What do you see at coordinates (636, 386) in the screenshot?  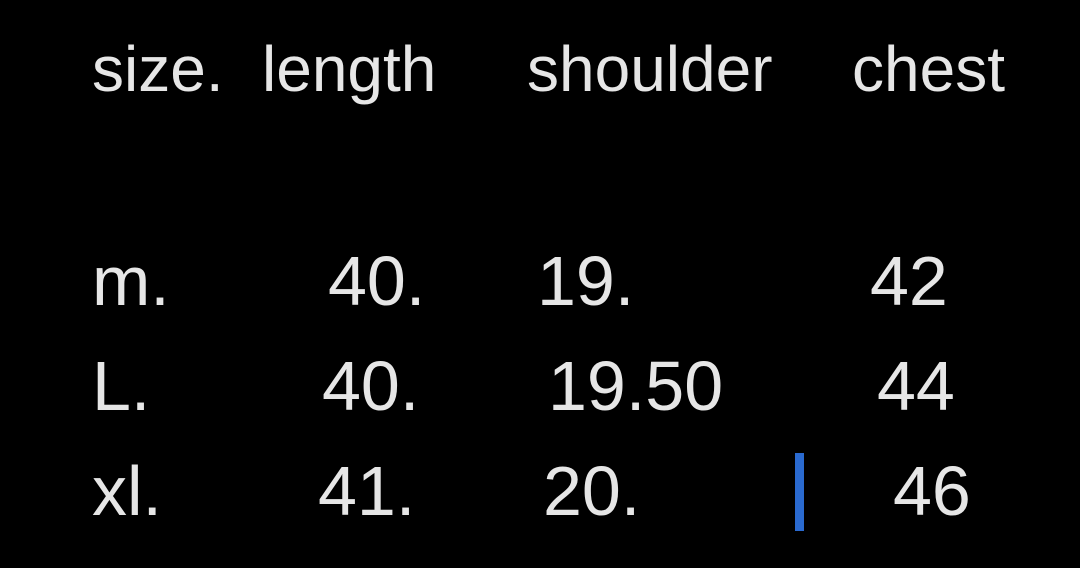 I see `shoulder-cell: 19.50` at bounding box center [636, 386].